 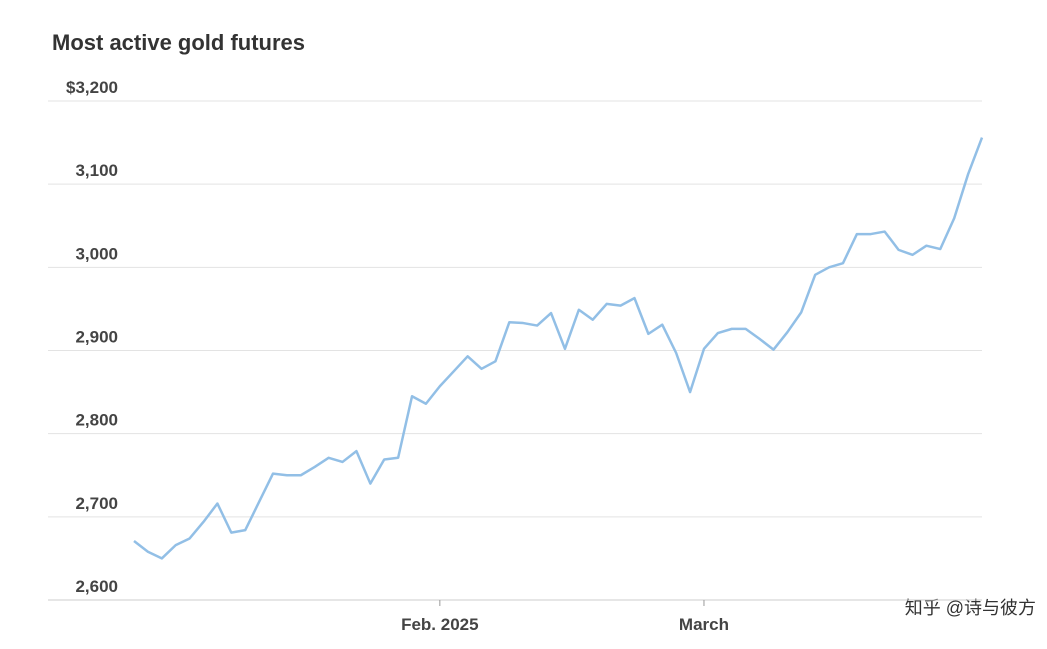 What do you see at coordinates (704, 624) in the screenshot?
I see `x-tick-label: March` at bounding box center [704, 624].